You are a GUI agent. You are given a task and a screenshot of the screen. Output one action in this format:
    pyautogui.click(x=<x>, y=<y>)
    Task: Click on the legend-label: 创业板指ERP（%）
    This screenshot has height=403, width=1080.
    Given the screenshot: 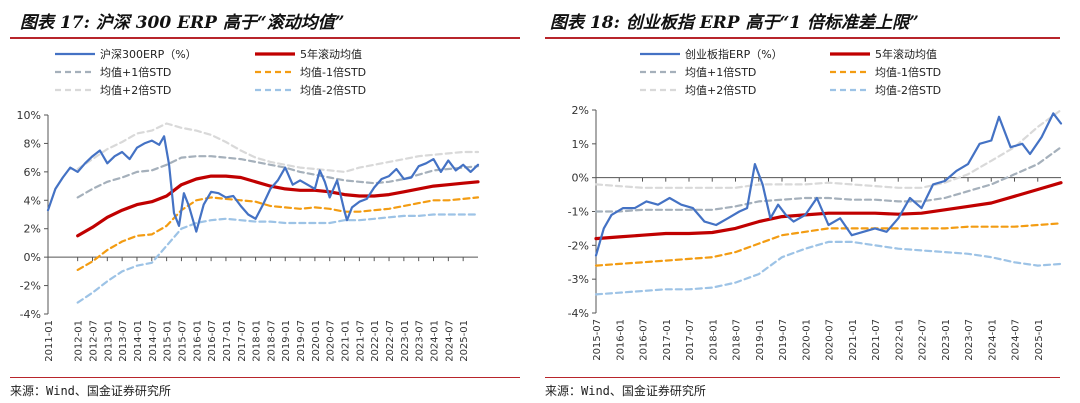 What is the action you would take?
    pyautogui.click(x=734, y=54)
    